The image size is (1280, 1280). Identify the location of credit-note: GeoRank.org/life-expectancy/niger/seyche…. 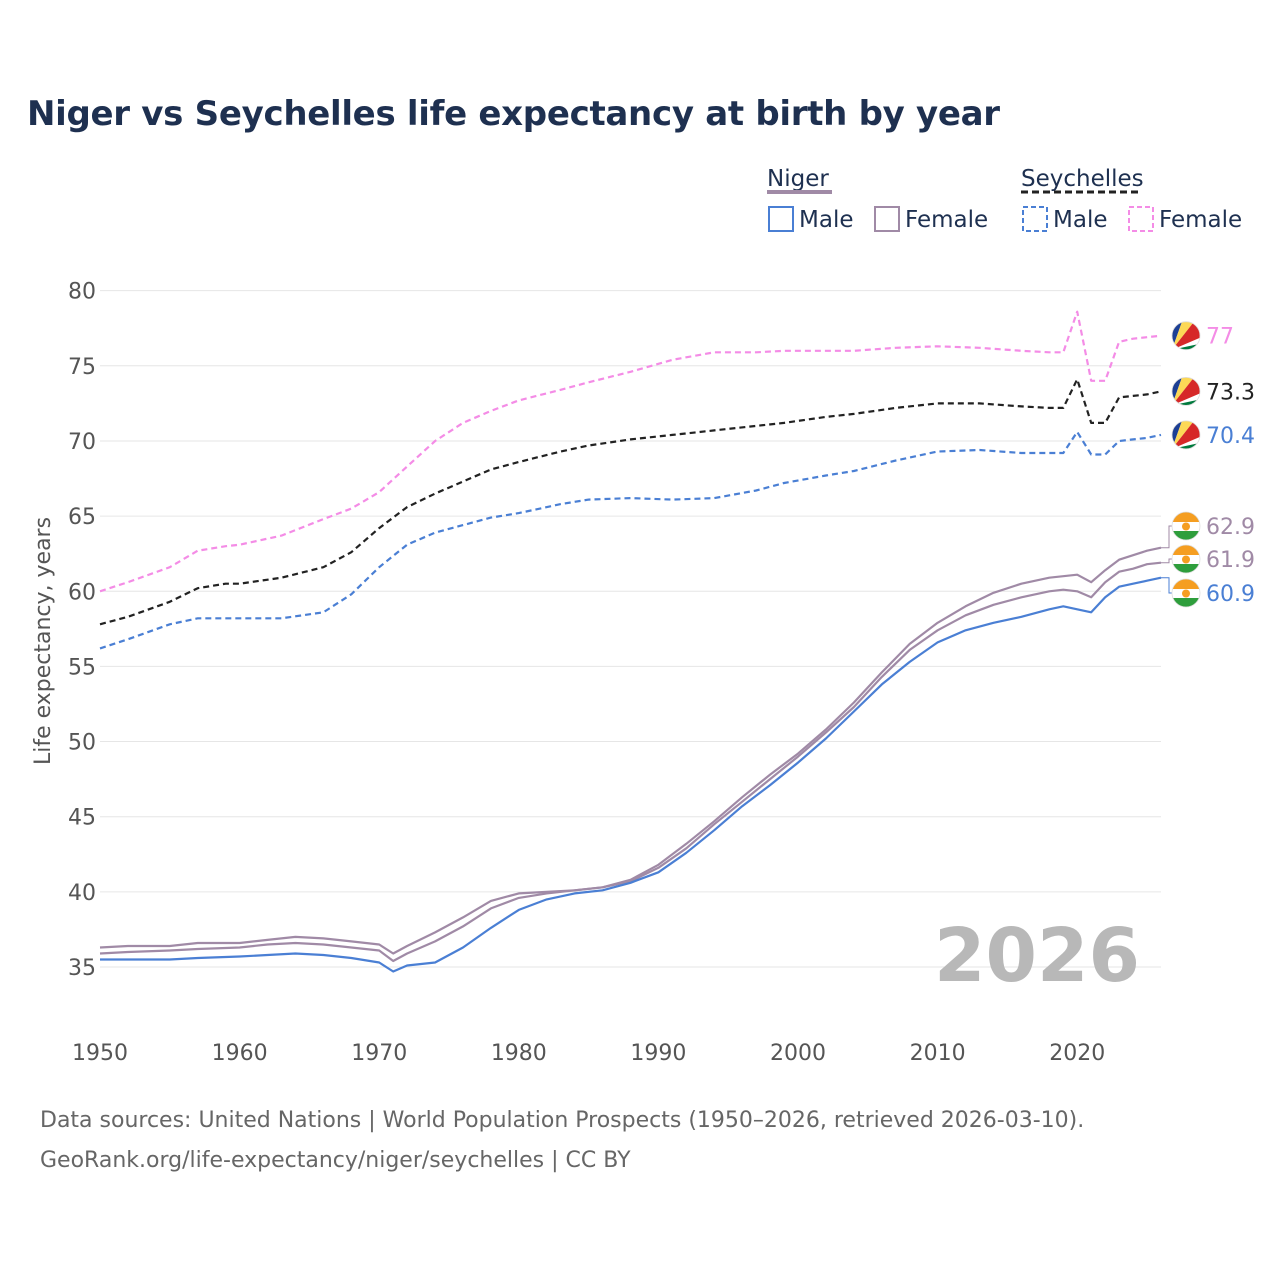
(335, 1160).